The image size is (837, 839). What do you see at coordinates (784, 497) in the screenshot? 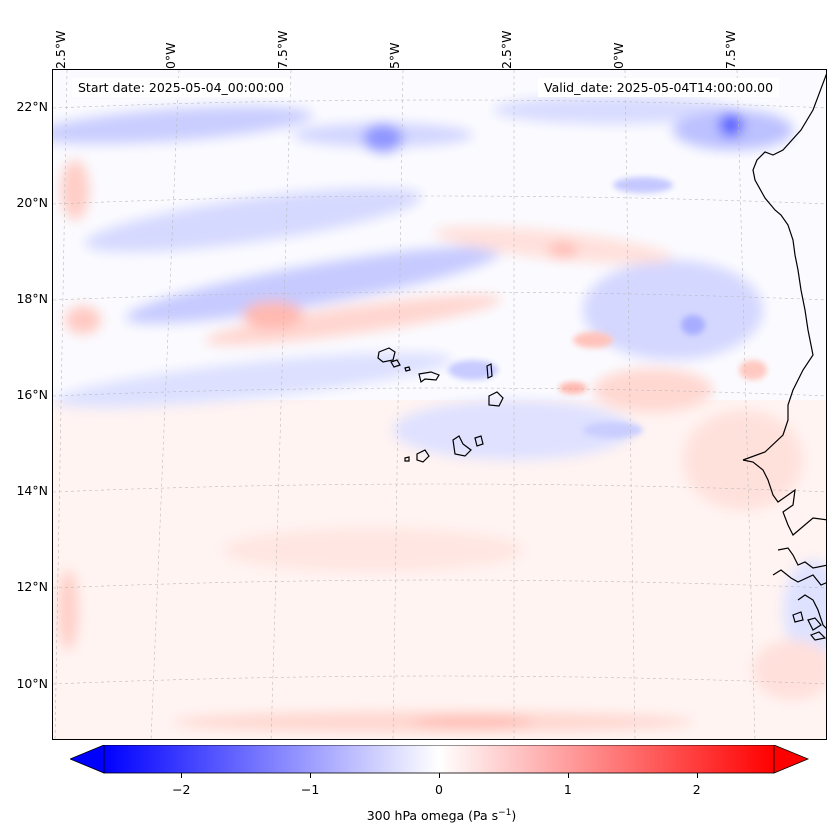
I see `senegal-coast` at bounding box center [784, 497].